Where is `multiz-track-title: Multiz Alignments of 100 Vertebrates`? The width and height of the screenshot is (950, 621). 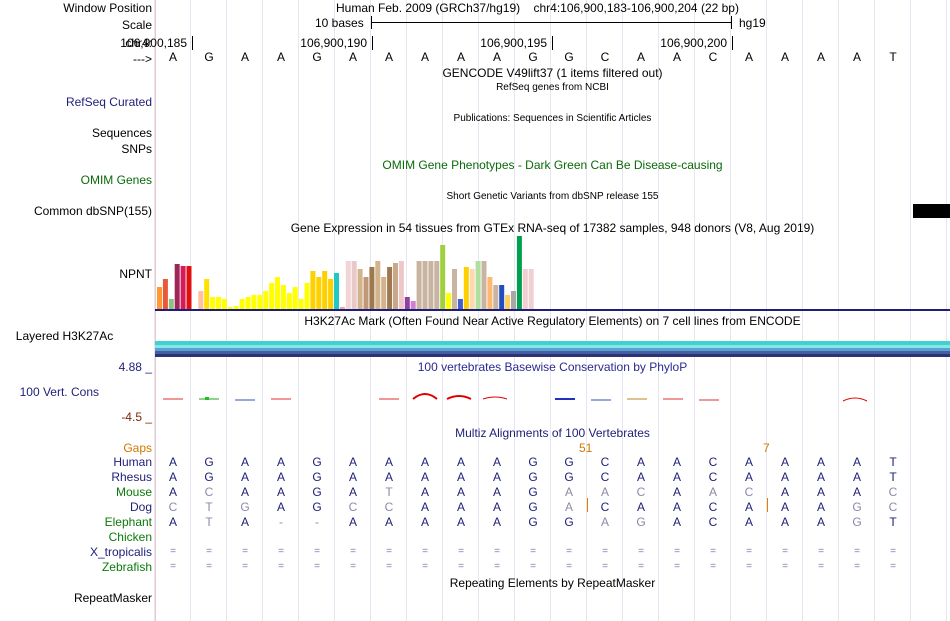 multiz-track-title: Multiz Alignments of 100 Vertebrates is located at coordinates (552, 433).